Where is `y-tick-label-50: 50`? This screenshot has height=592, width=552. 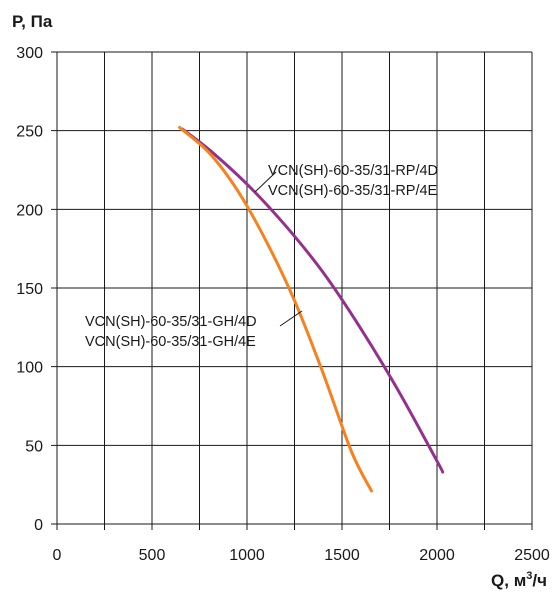 y-tick-label-50: 50 is located at coordinates (34, 446).